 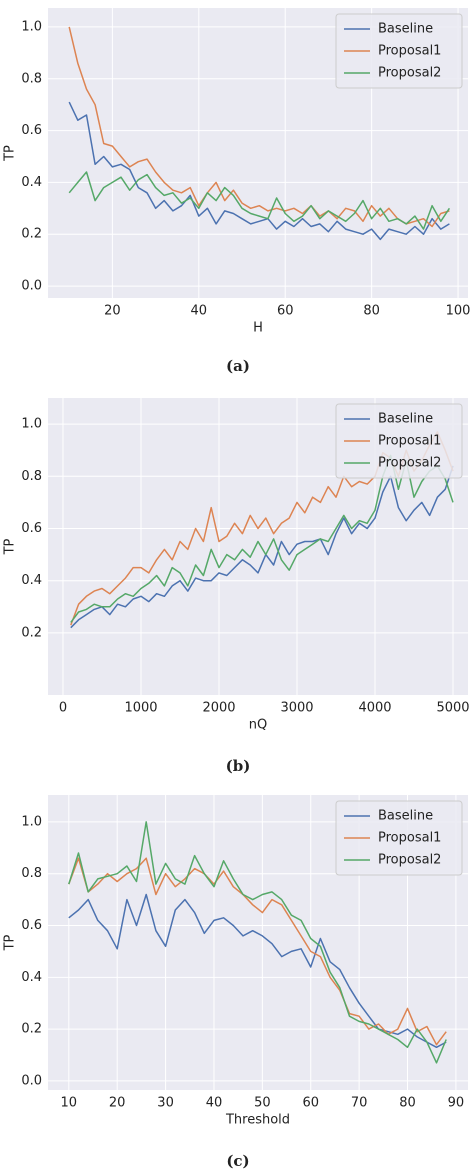 What do you see at coordinates (218, 708) in the screenshot?
I see `x-tick-label: 2000` at bounding box center [218, 708].